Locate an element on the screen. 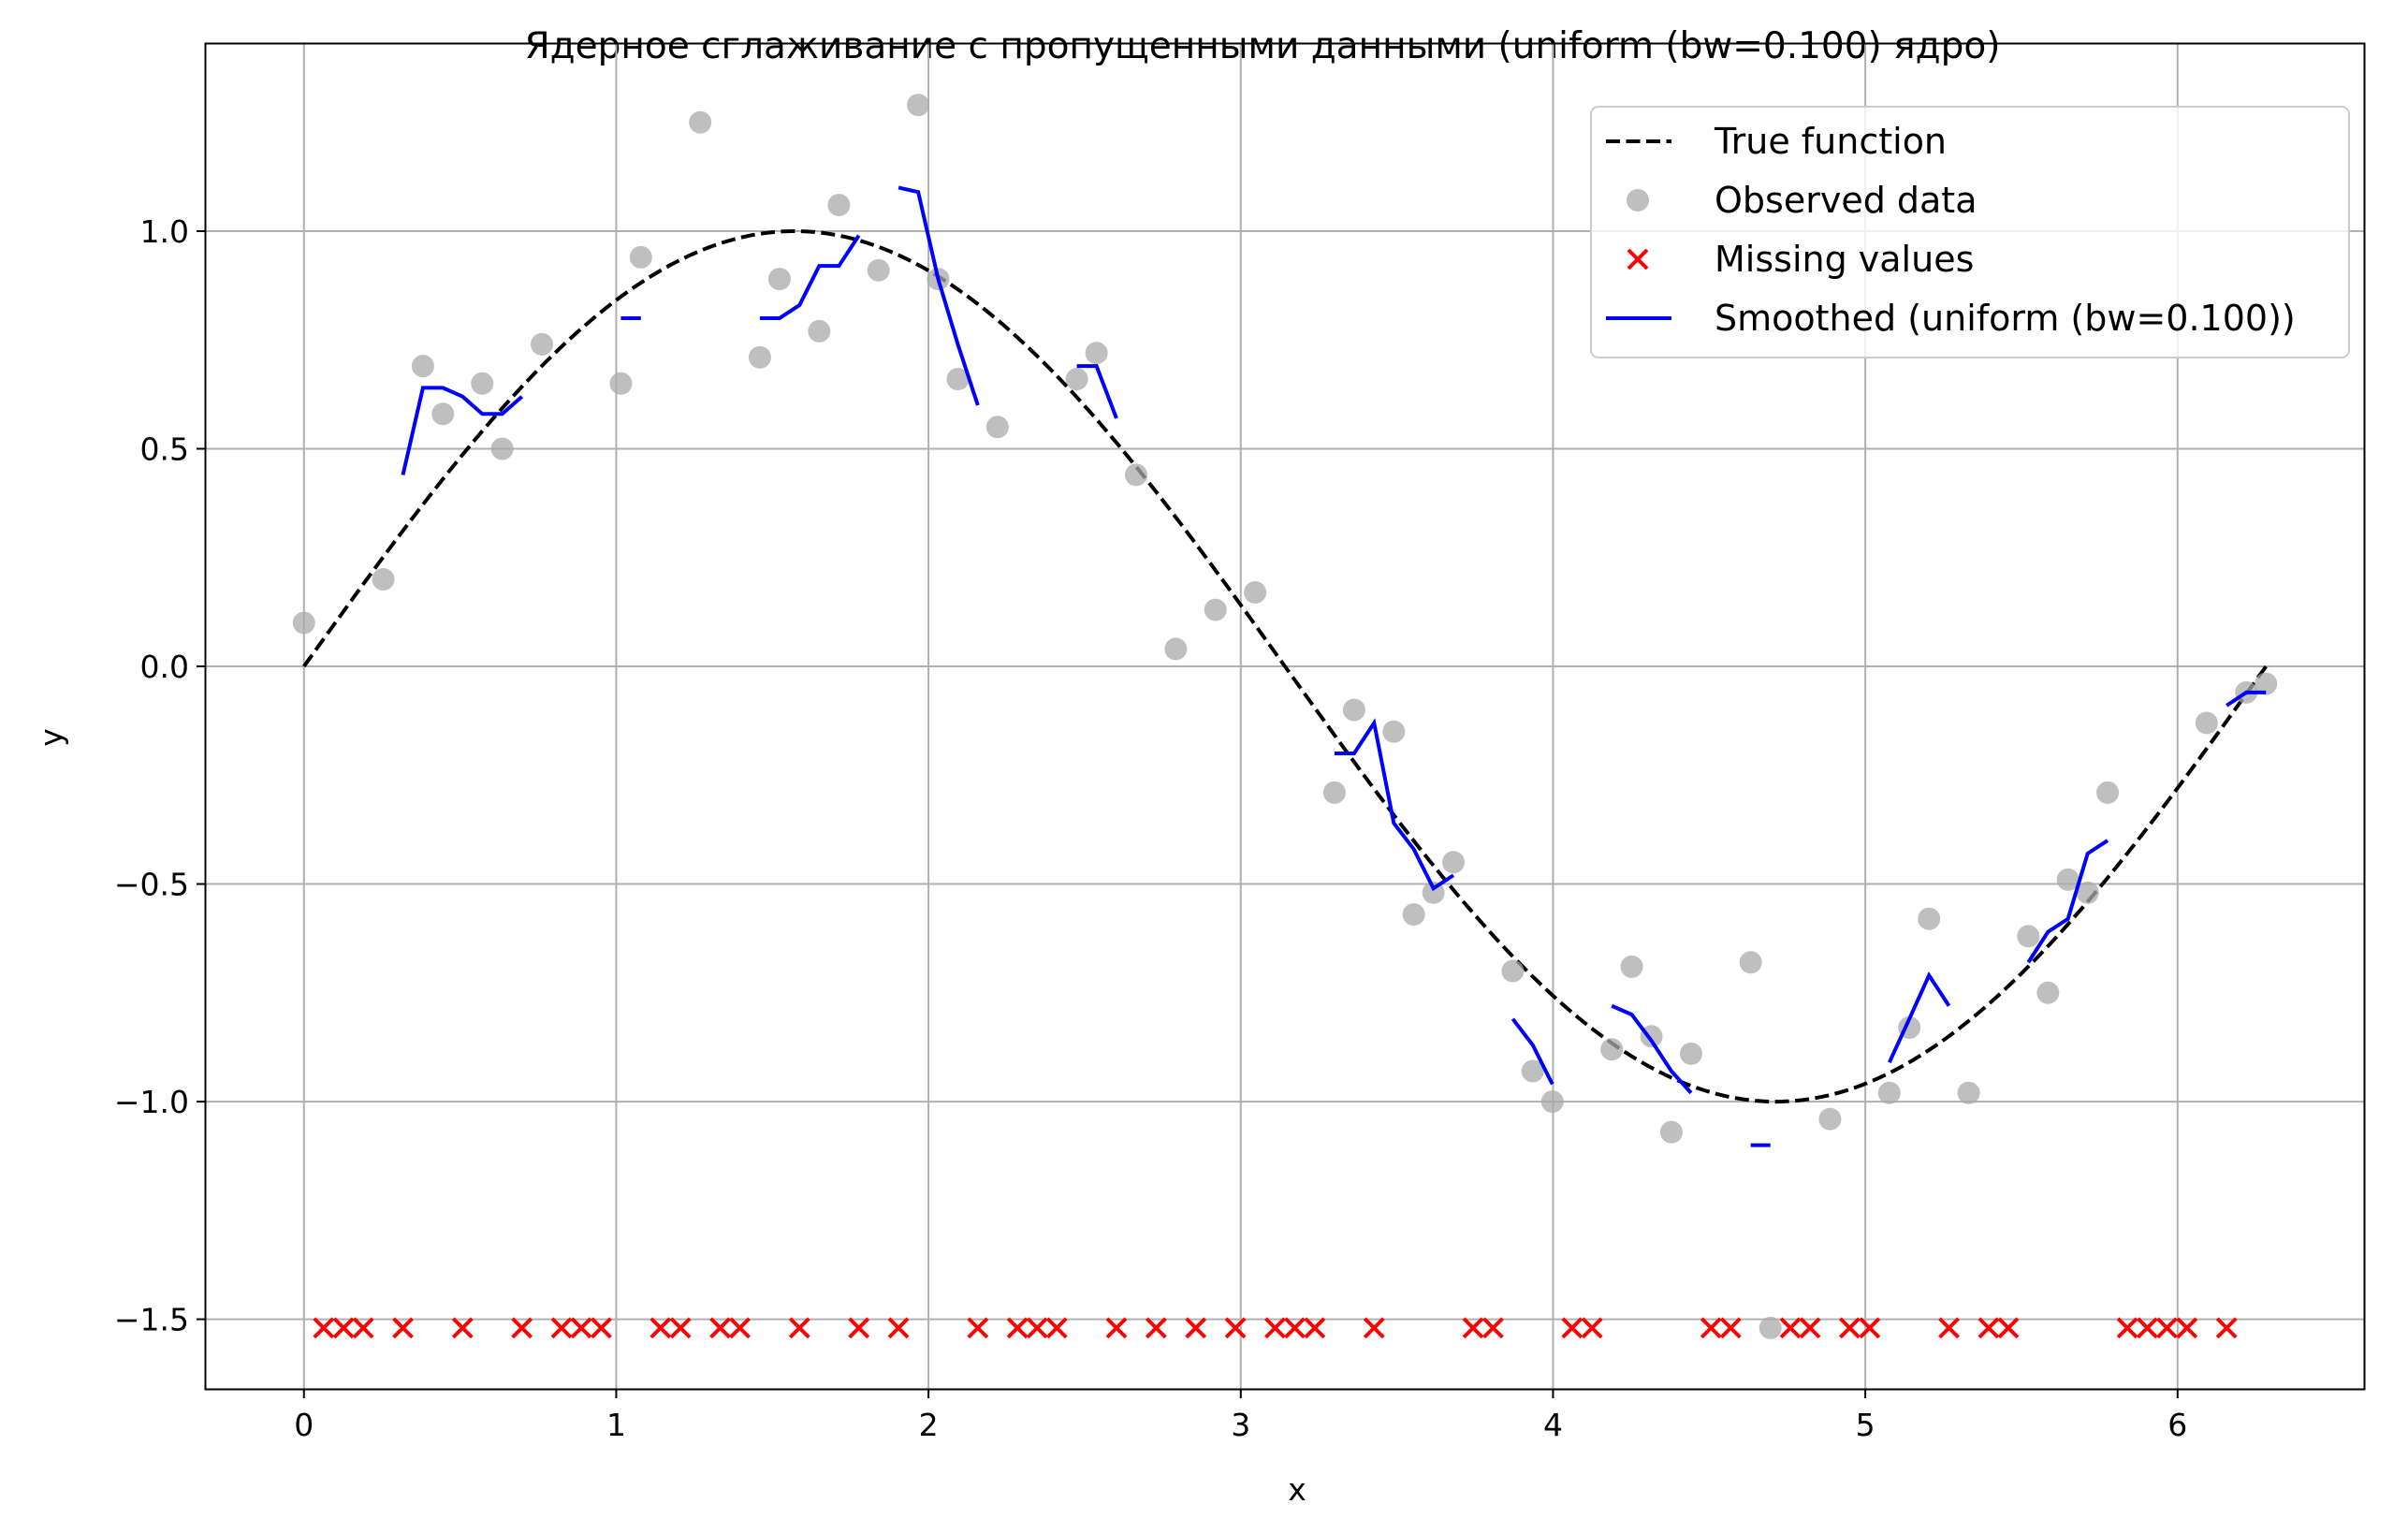 The height and width of the screenshot is (1533, 2408). x-axis-label: x is located at coordinates (1297, 1490).